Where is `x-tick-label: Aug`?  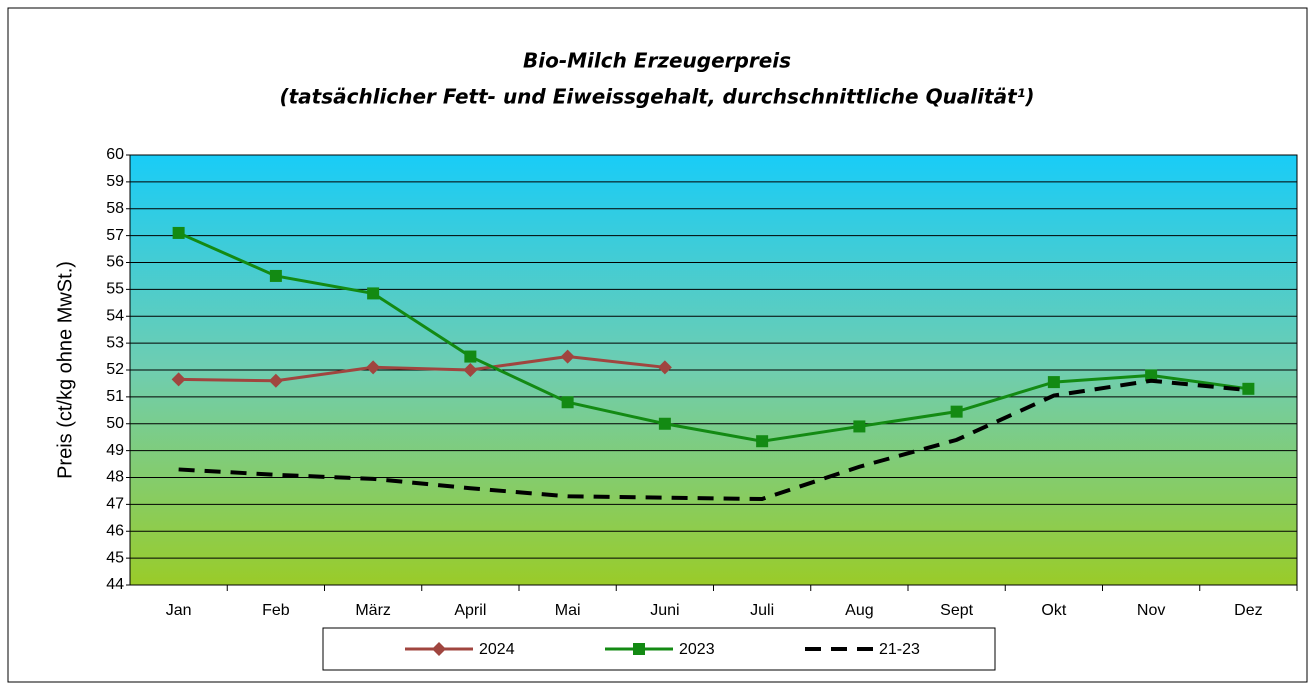
x-tick-label: Aug is located at coordinates (859, 610).